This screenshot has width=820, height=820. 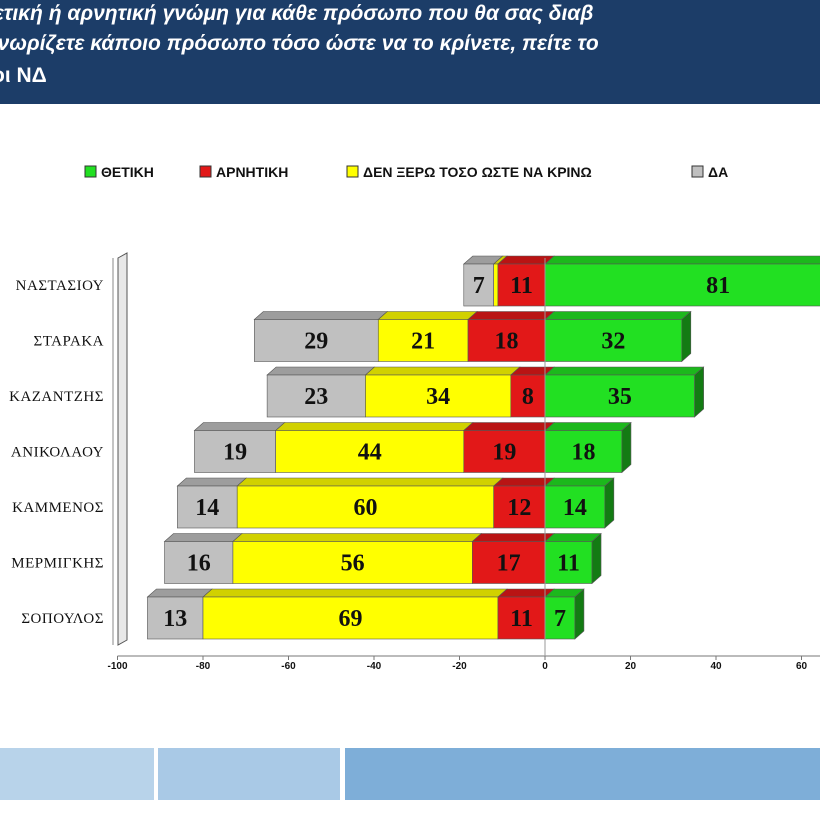 I want to click on x-tick-label: -40, so click(x=374, y=666).